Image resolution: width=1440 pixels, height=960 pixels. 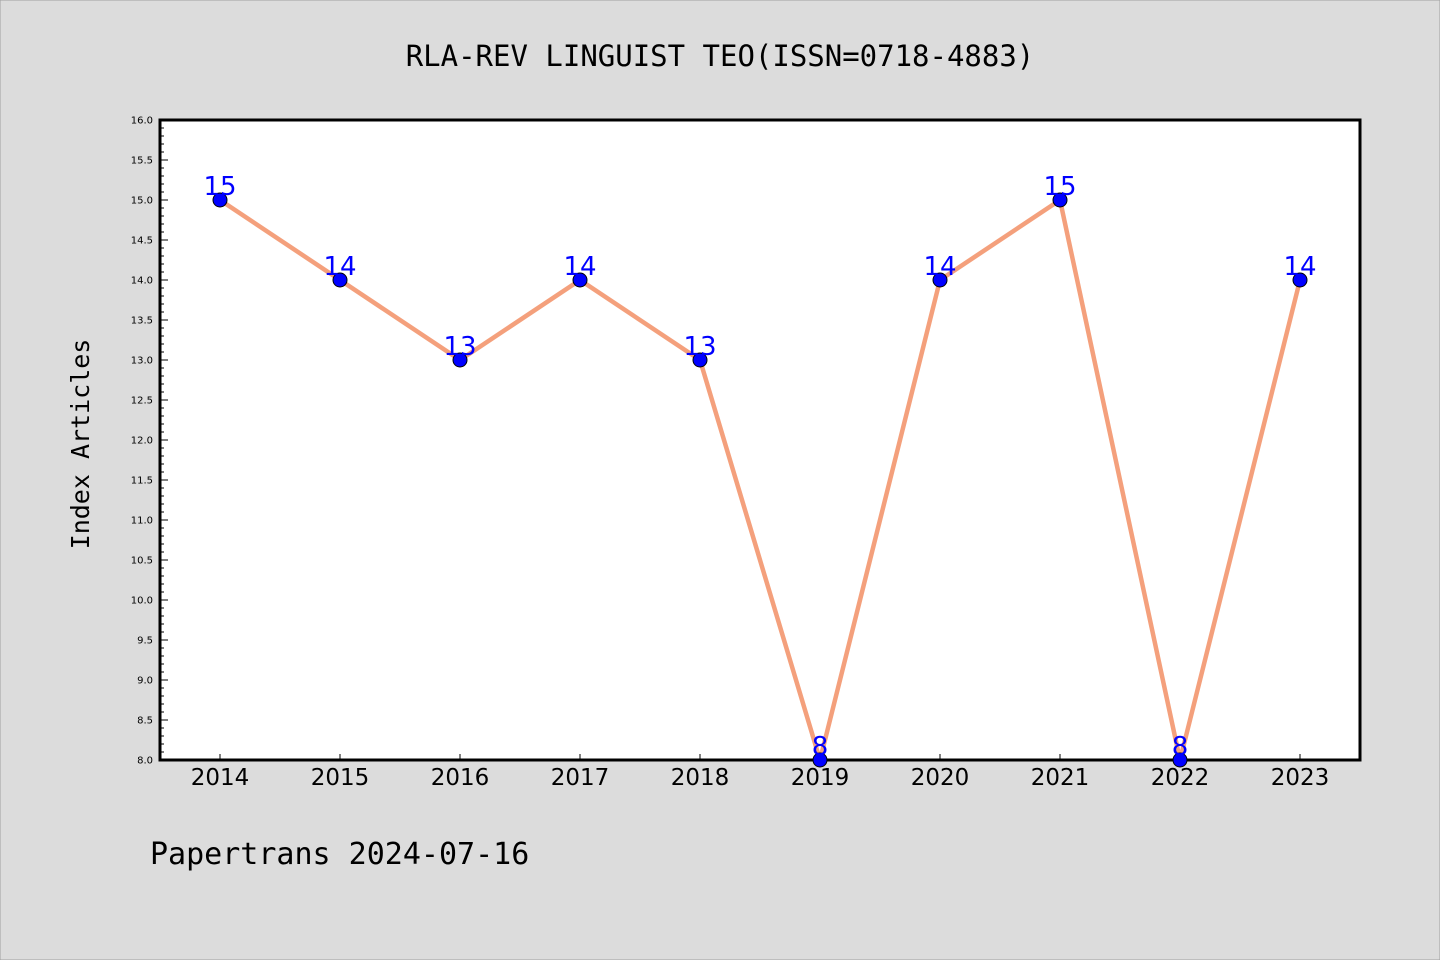 I want to click on x-tick-label: 2018, so click(x=700, y=778).